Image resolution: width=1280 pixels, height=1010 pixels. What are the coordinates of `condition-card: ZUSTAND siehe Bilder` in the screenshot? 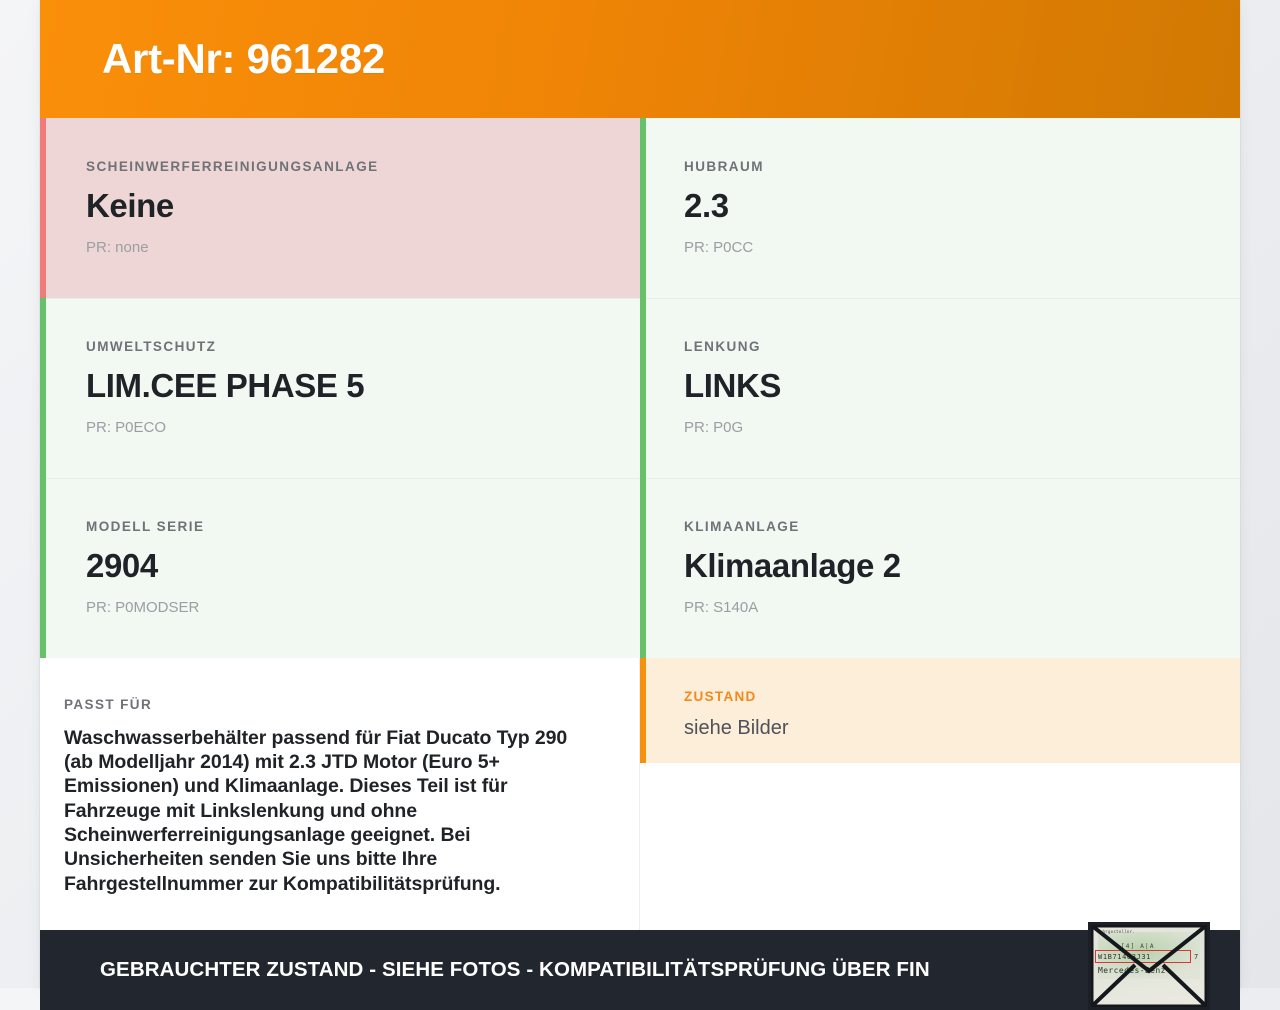 It's located at (940, 710).